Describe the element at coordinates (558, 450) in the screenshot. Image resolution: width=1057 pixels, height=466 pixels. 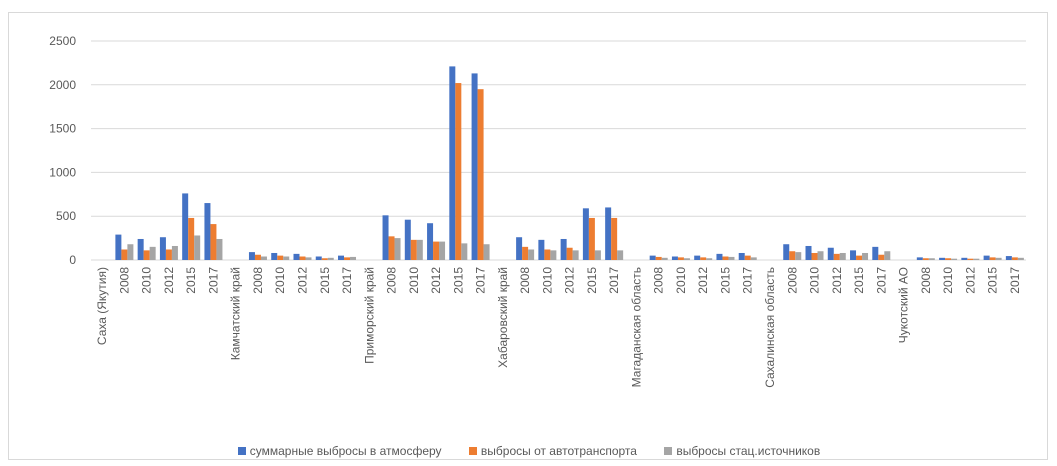
I see `legend-label-transport: выбросы от автотранспорта` at that location.